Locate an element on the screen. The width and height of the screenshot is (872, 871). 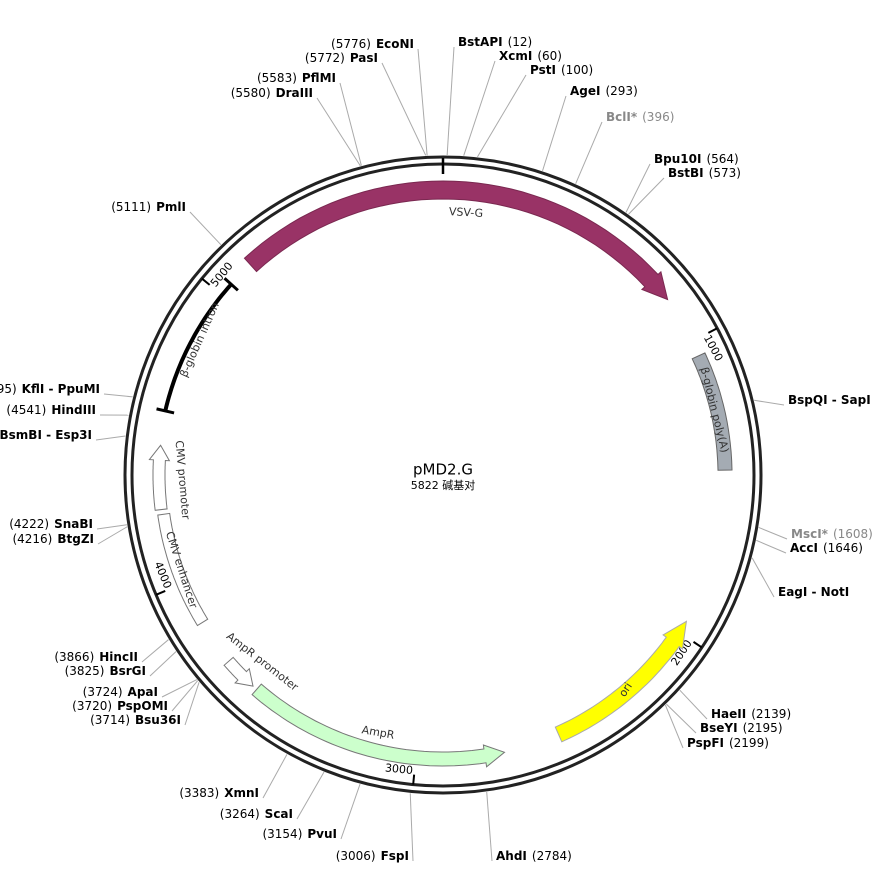
feature-cap is located at coordinates (231, 284).